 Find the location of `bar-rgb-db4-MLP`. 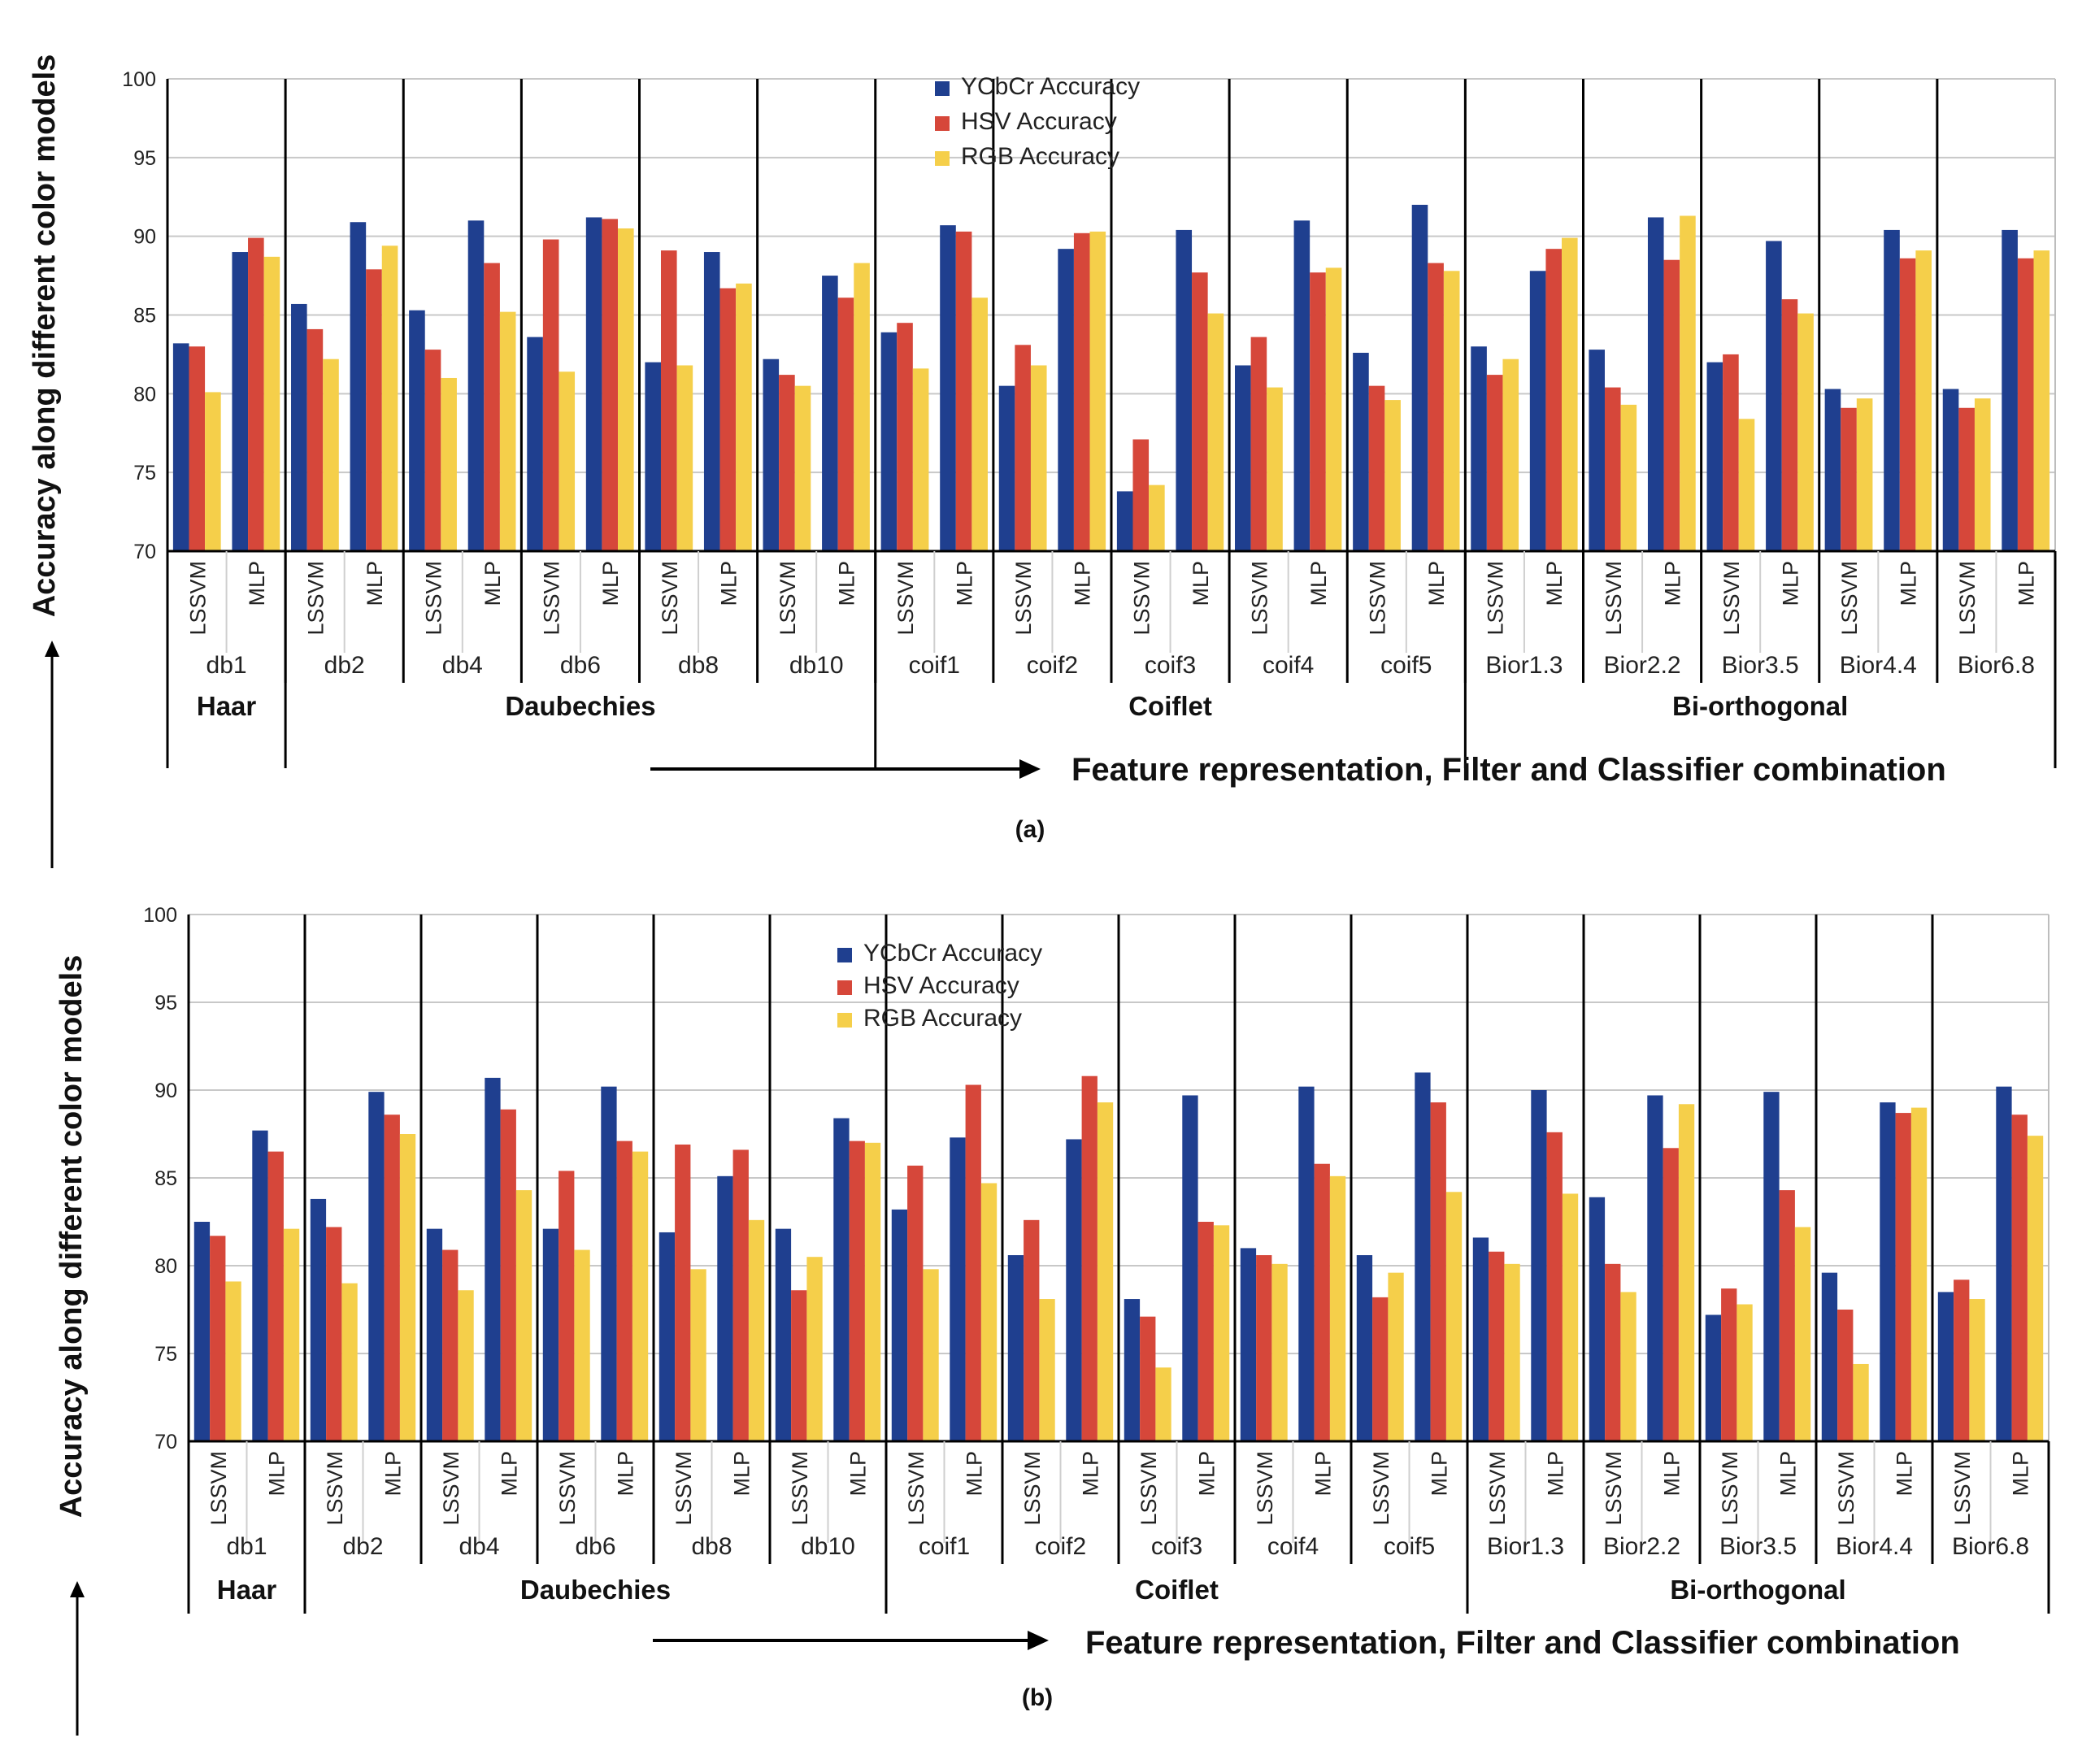

bar-rgb-db4-MLP is located at coordinates (523, 1315).